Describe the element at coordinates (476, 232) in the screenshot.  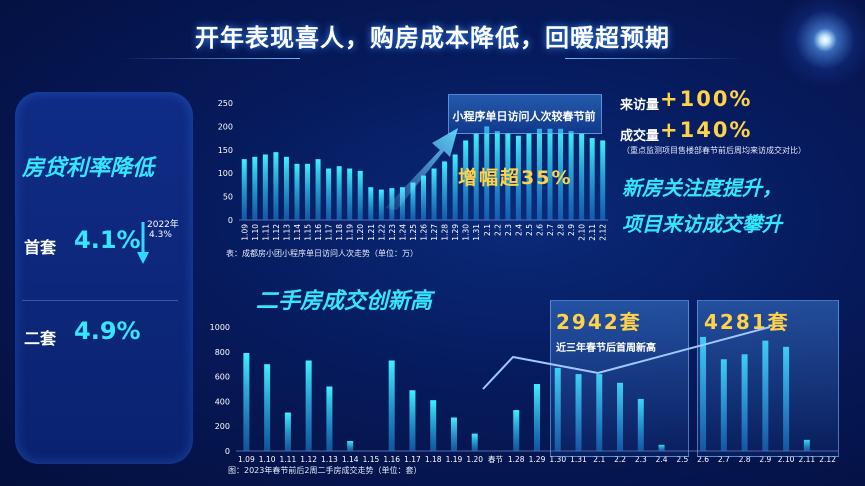
I see `x-tick-label: 1.31` at that location.